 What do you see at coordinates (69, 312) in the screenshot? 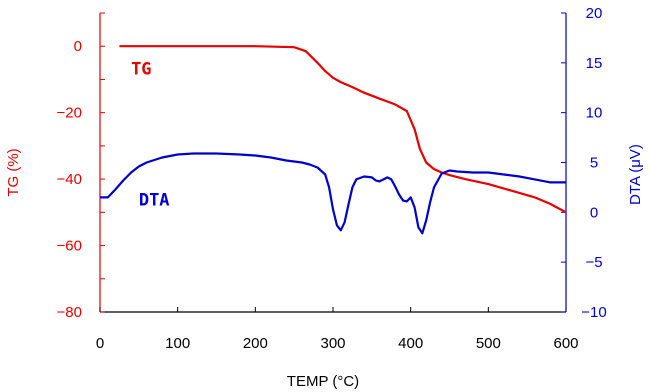
I see `left-y-tick-label: −80` at bounding box center [69, 312].